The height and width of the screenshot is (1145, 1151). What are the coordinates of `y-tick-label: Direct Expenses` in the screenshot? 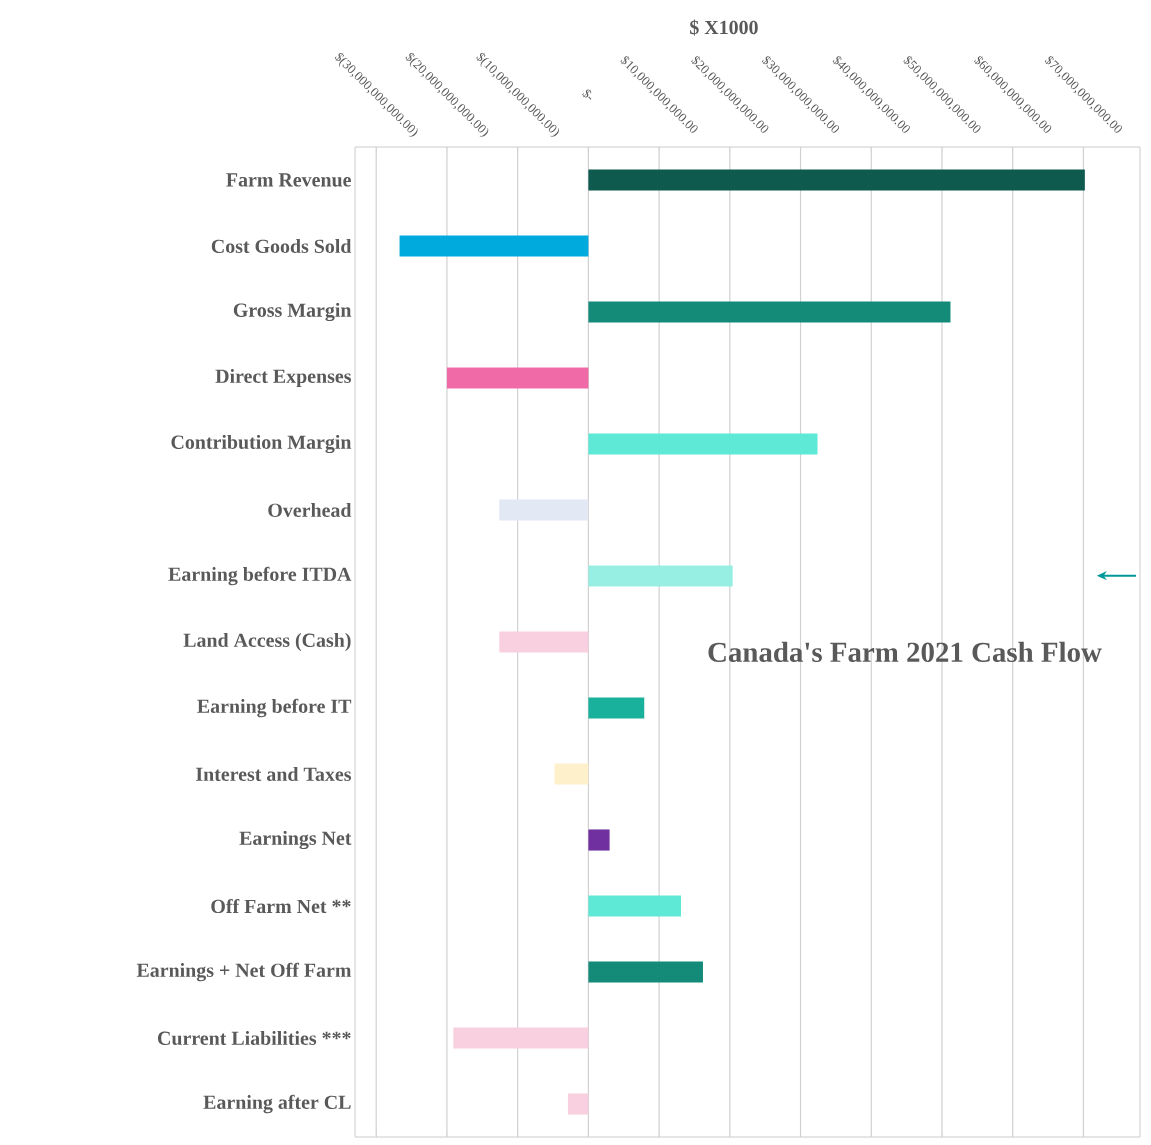 It's located at (283, 378).